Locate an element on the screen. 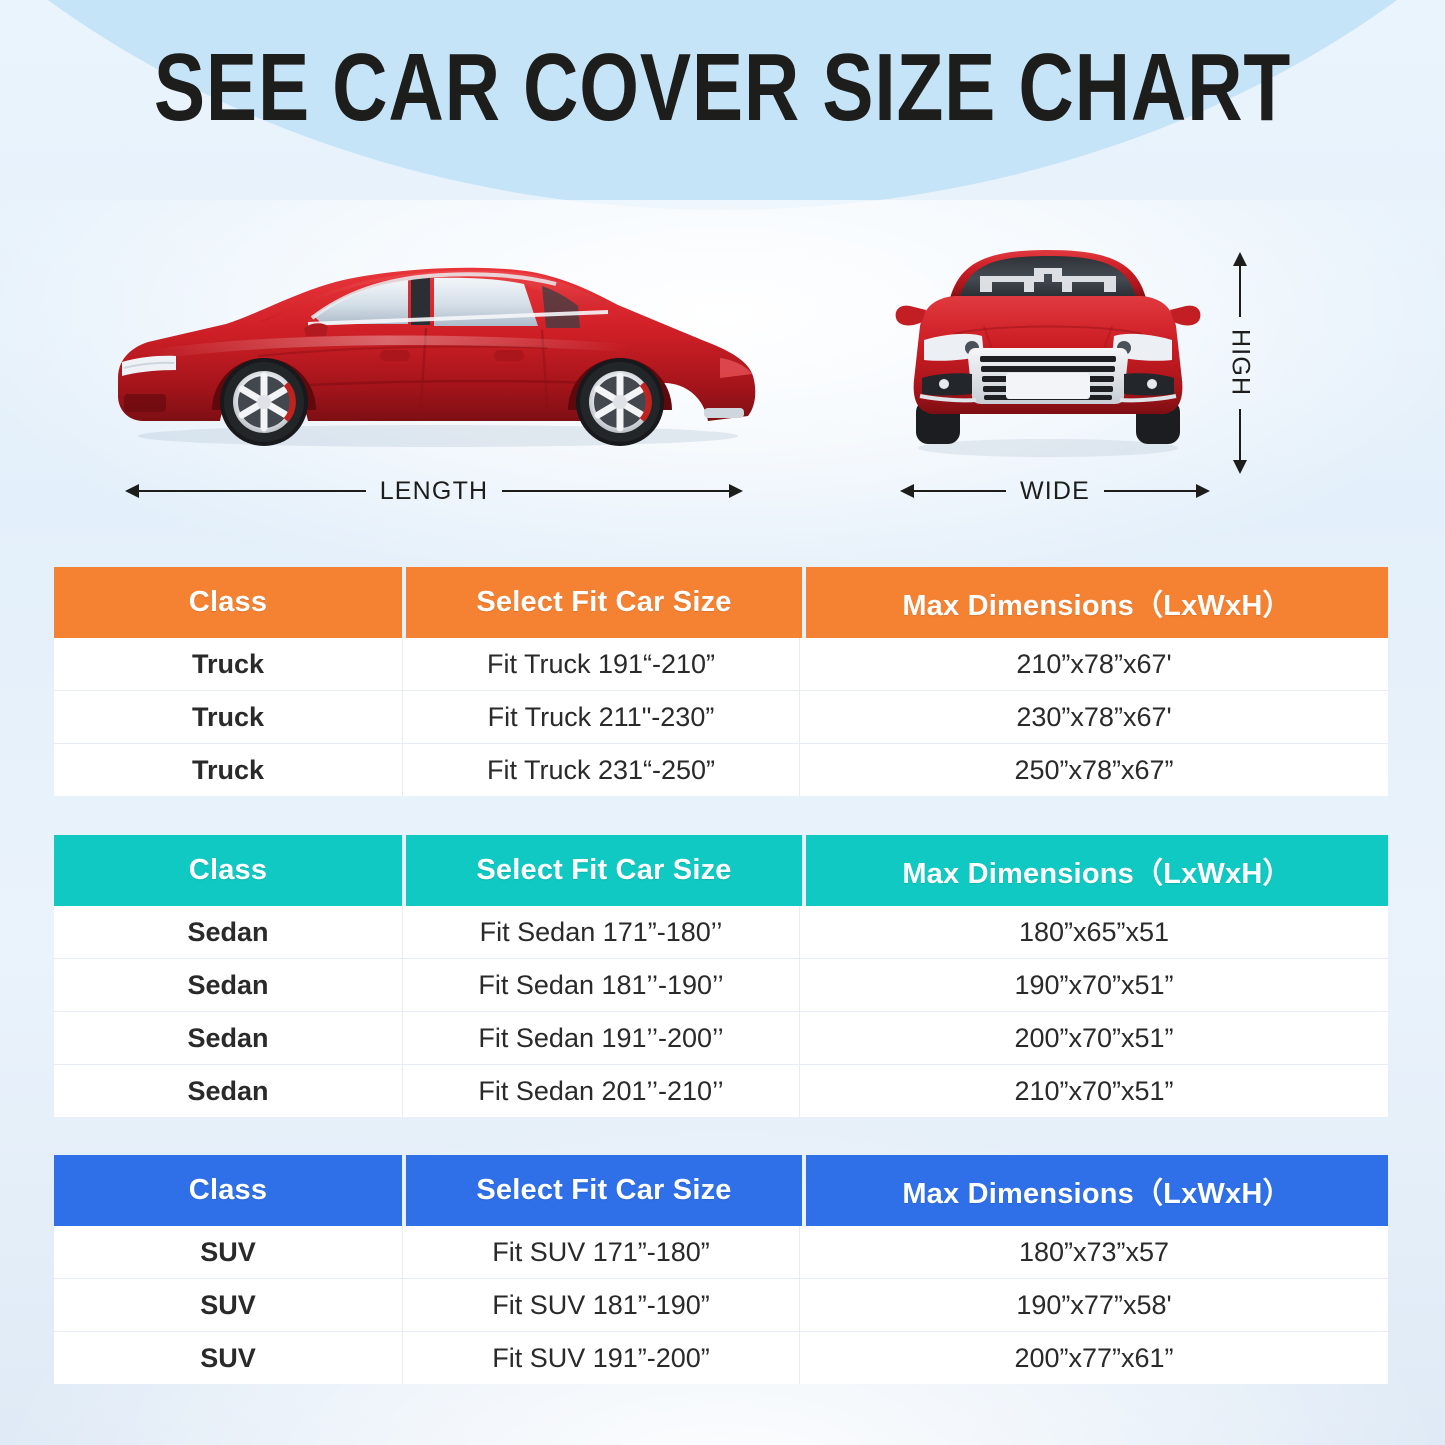 The height and width of the screenshot is (1445, 1445). cell-fit-size: Fit Sedan 191’’-200’’ is located at coordinates (601, 1038).